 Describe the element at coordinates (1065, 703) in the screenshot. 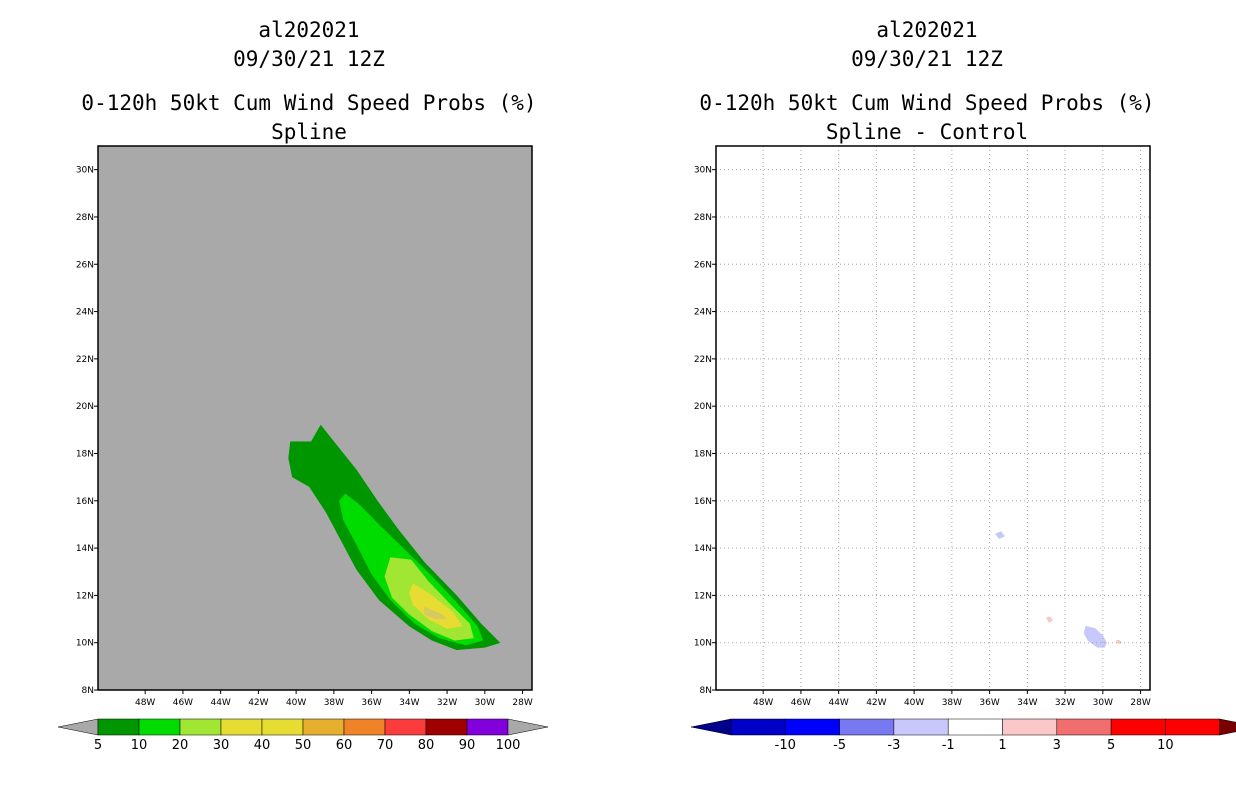

I see `x-tick-label: 32W` at that location.